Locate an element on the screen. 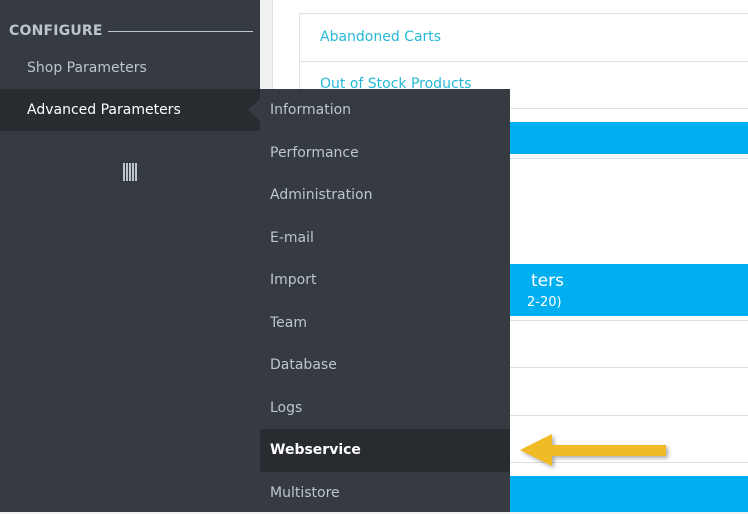 The height and width of the screenshot is (514, 748). submenu-item-import: Import is located at coordinates (385, 280).